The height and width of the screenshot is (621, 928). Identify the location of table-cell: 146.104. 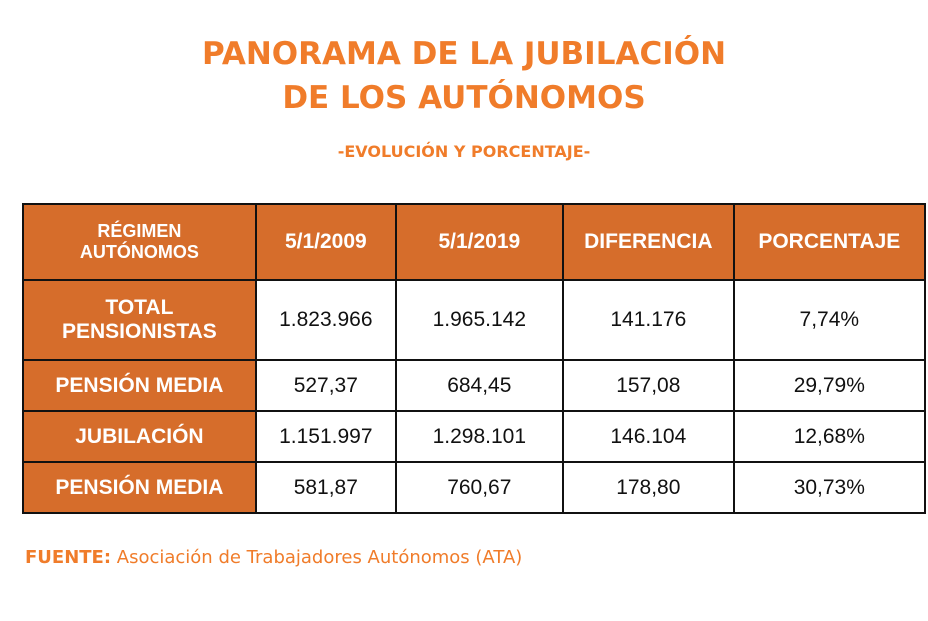
(648, 436).